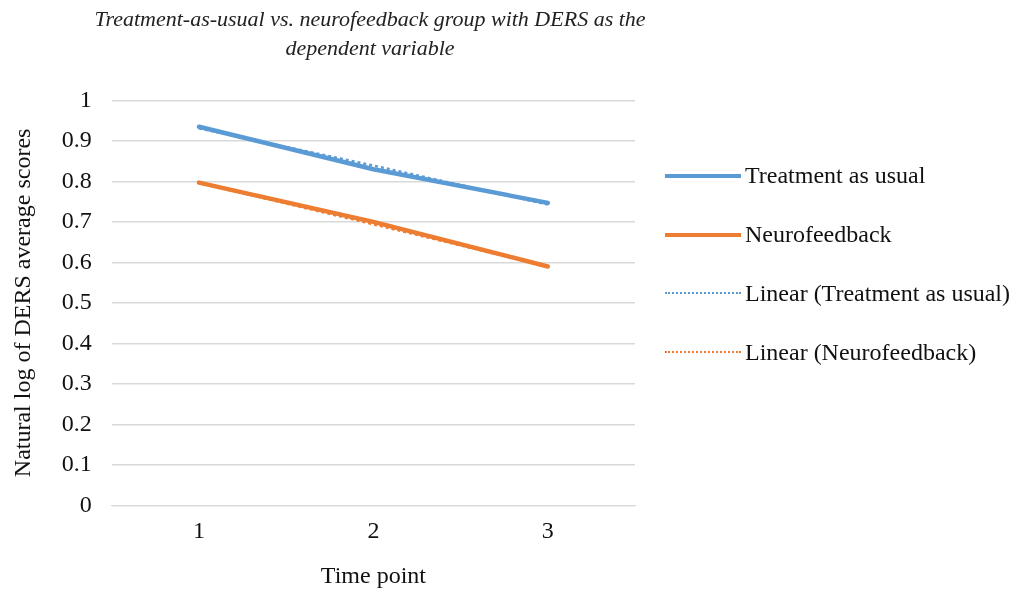 This screenshot has height=600, width=1022. Describe the element at coordinates (818, 234) in the screenshot. I see `legend-label: Neurofeedback` at that location.